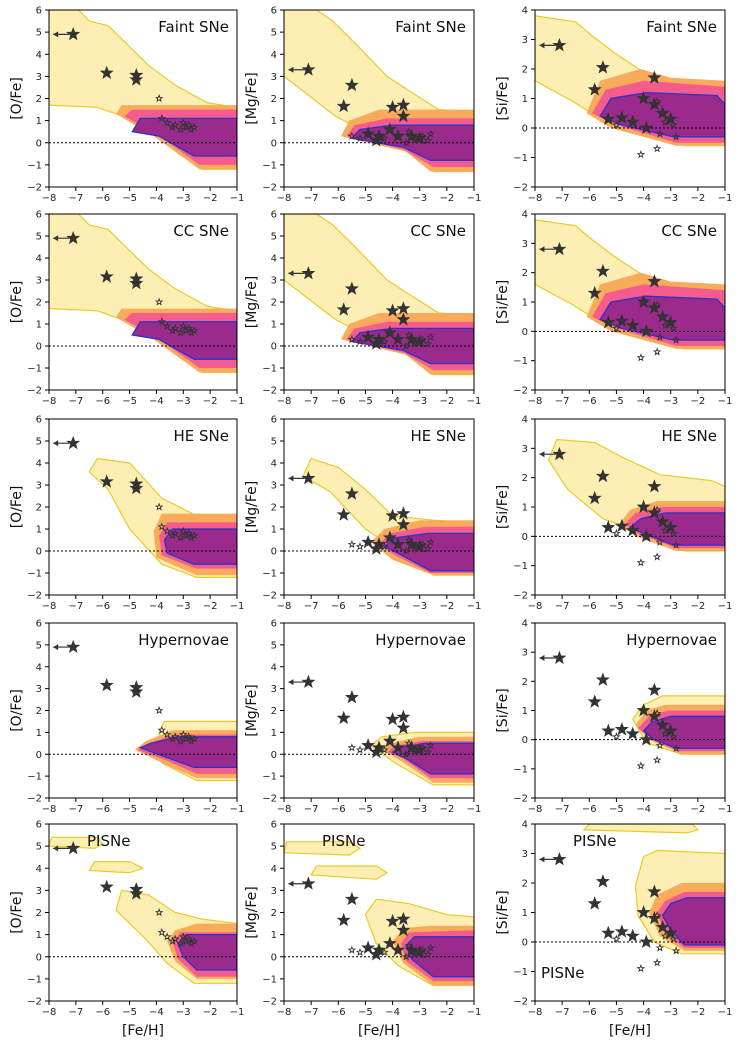 Image resolution: width=747 pixels, height=1040 pixels. Describe the element at coordinates (681, 27) in the screenshot. I see `panel-title: Faint SNe` at that location.